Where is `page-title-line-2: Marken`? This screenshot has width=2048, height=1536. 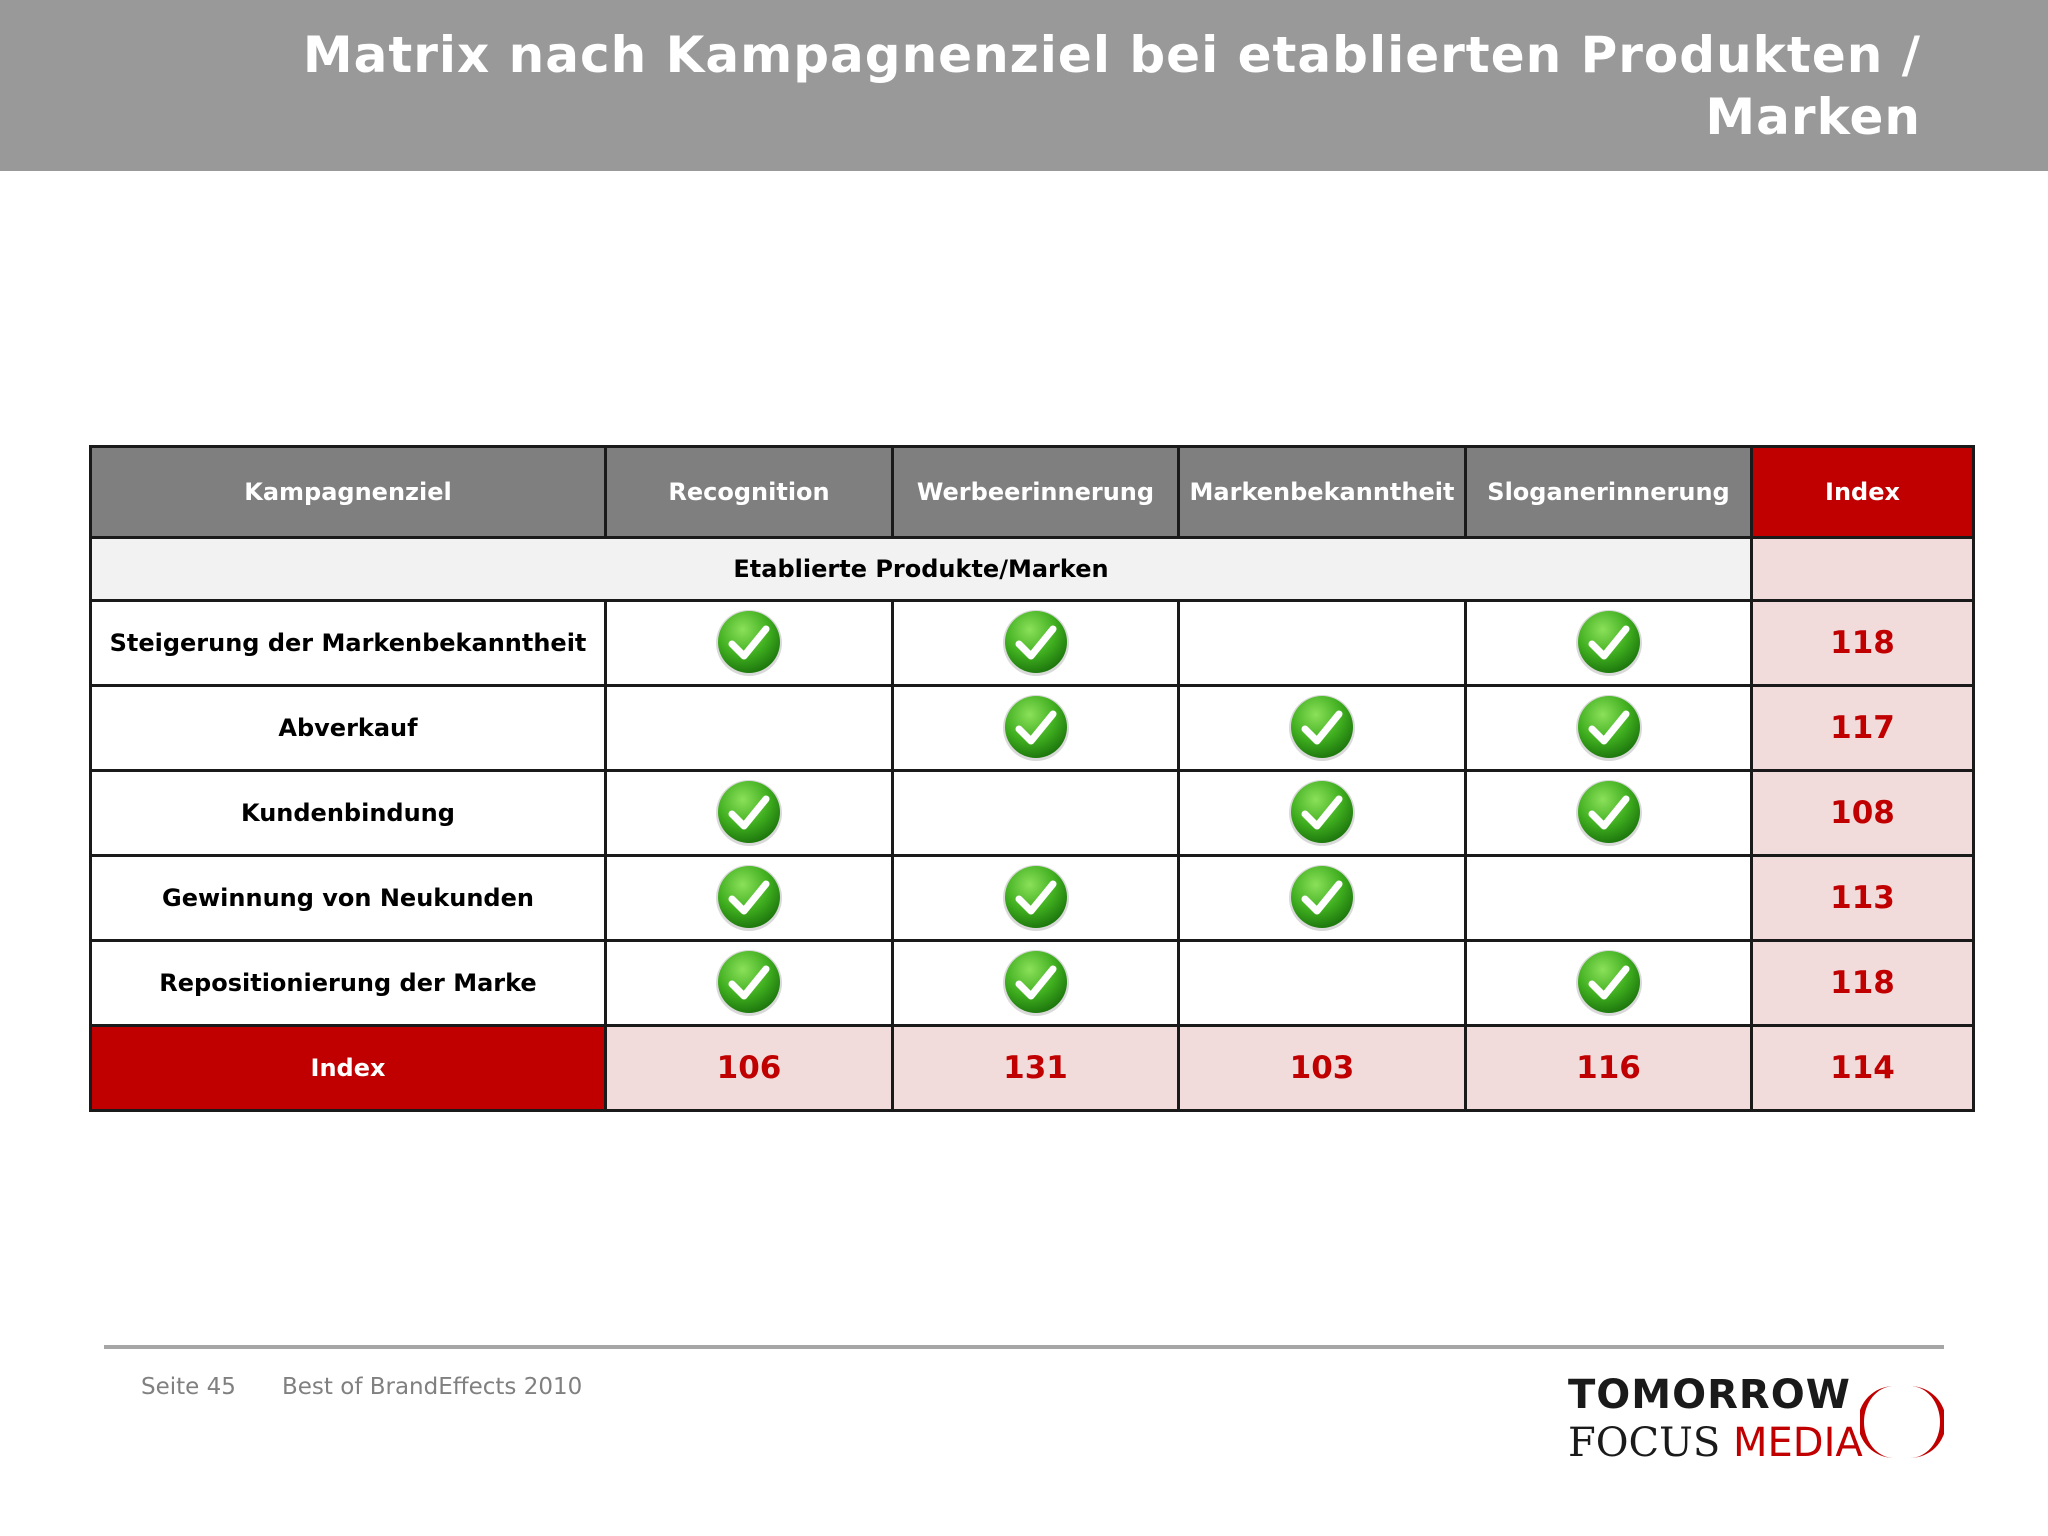
page-title-line-2: Marken is located at coordinates (1813, 117).